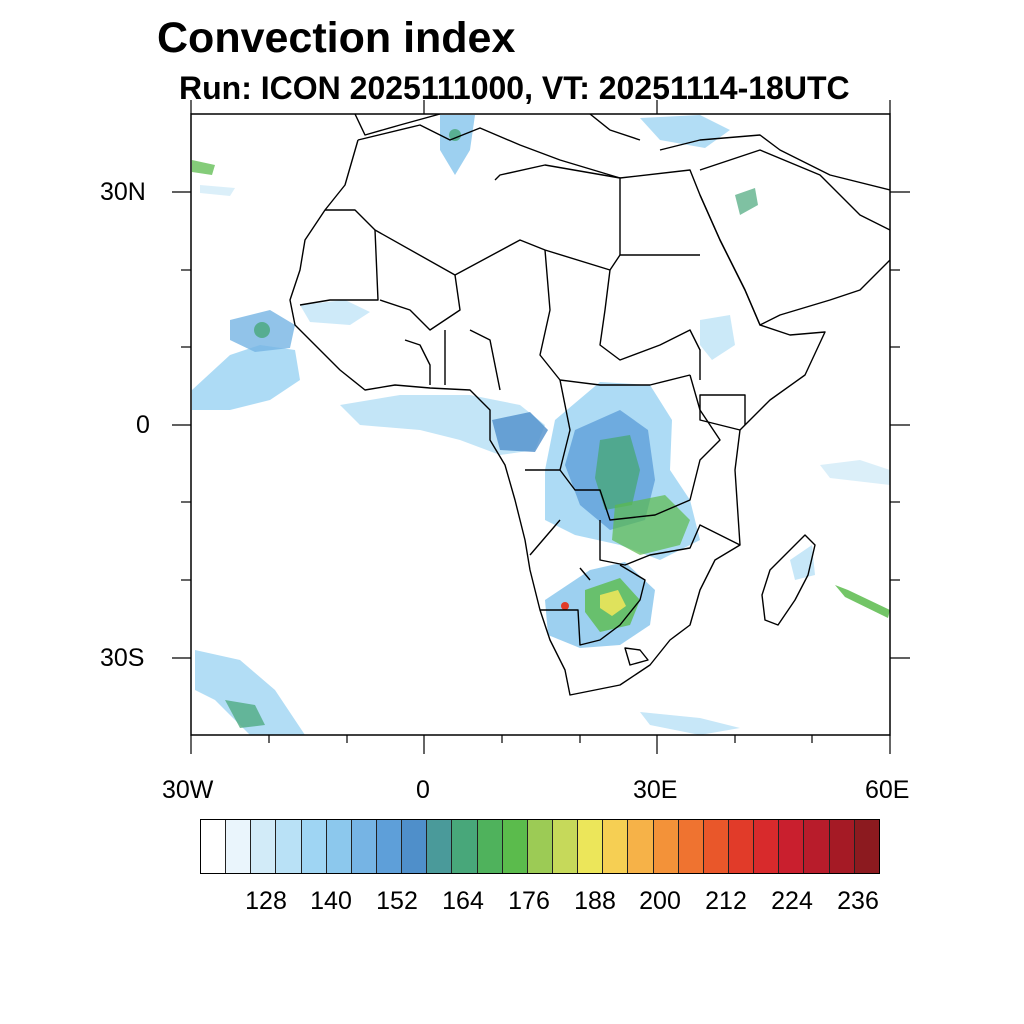 The width and height of the screenshot is (1024, 1024). What do you see at coordinates (529, 901) in the screenshot?
I see `colorbar-label: 176` at bounding box center [529, 901].